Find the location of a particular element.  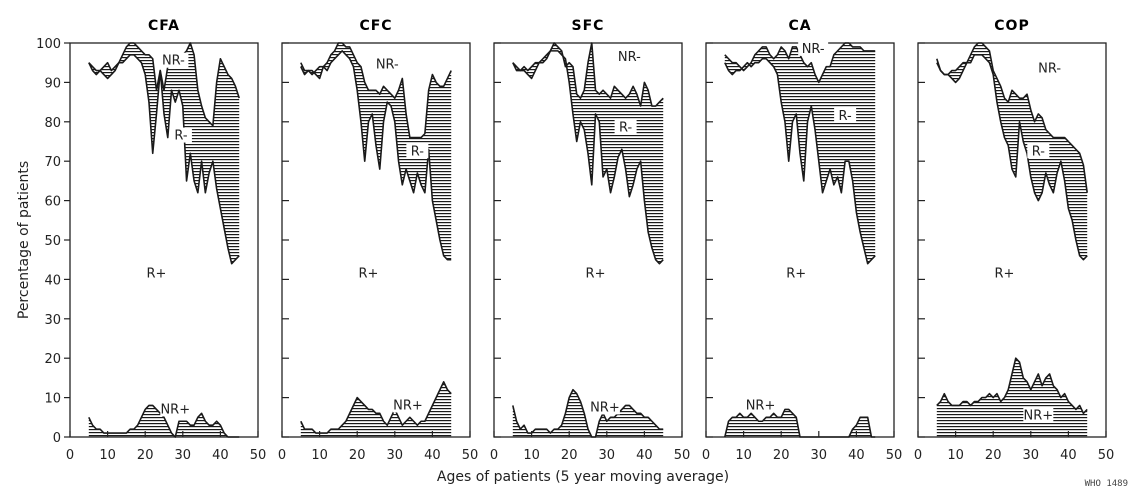

credit-stamp: WHO 1489 is located at coordinates (1106, 484).